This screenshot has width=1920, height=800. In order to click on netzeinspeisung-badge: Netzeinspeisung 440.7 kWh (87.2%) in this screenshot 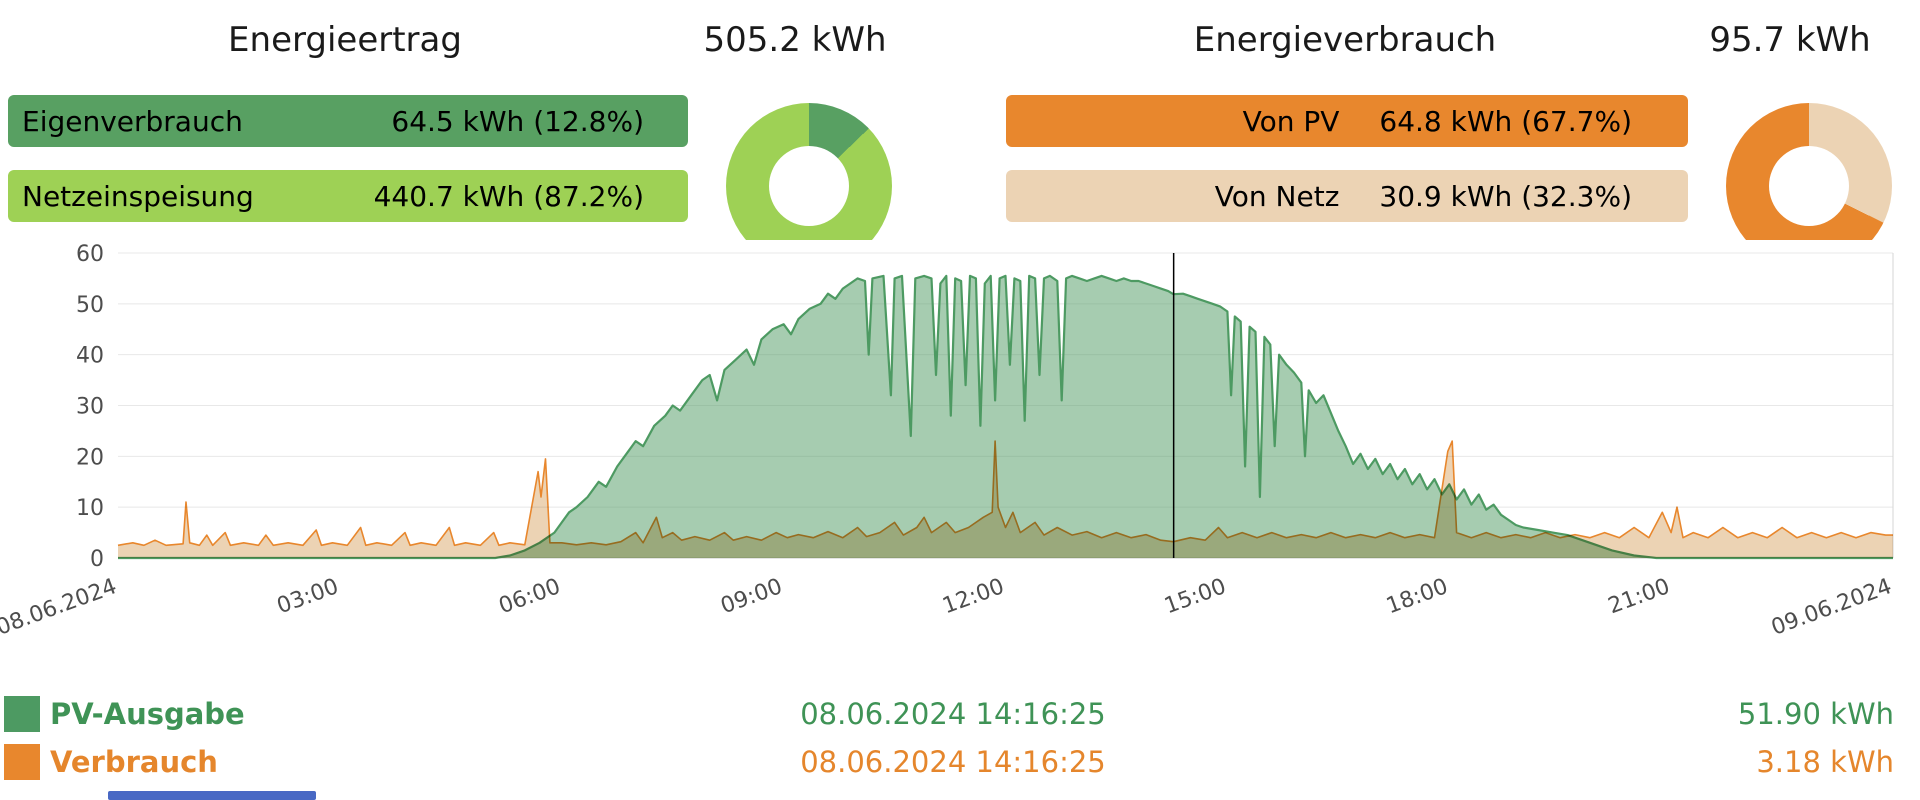, I will do `click(348, 196)`.